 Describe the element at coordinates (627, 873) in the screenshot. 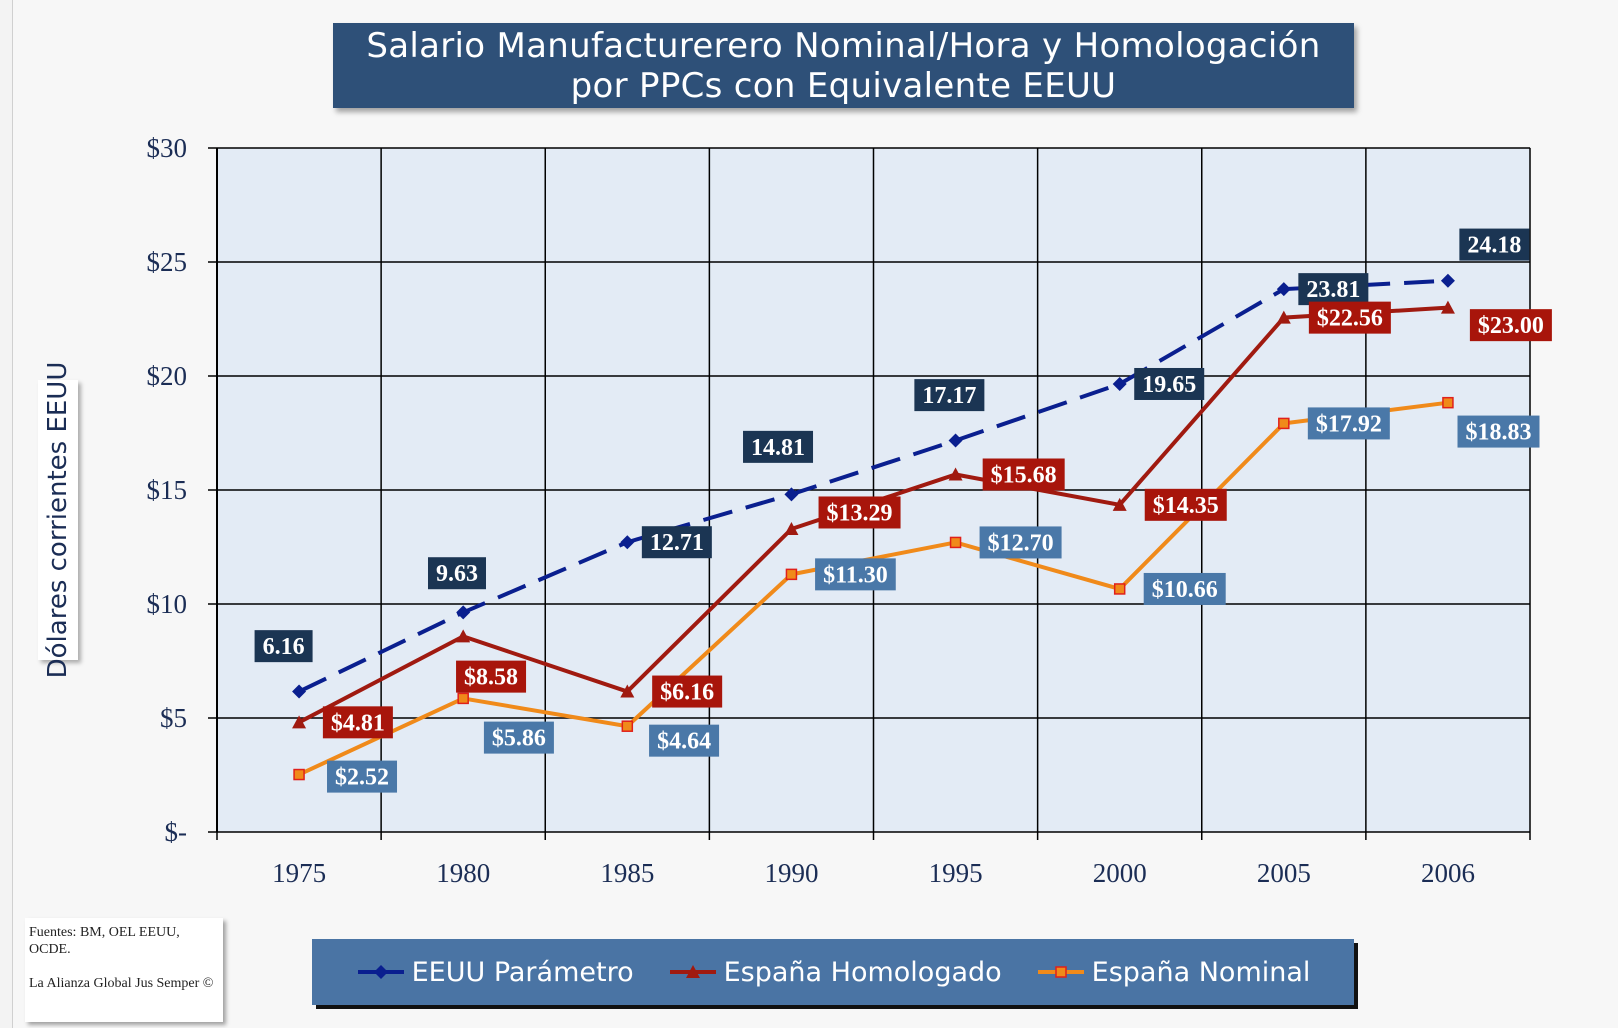

I see `x-tick-label: 1985` at that location.